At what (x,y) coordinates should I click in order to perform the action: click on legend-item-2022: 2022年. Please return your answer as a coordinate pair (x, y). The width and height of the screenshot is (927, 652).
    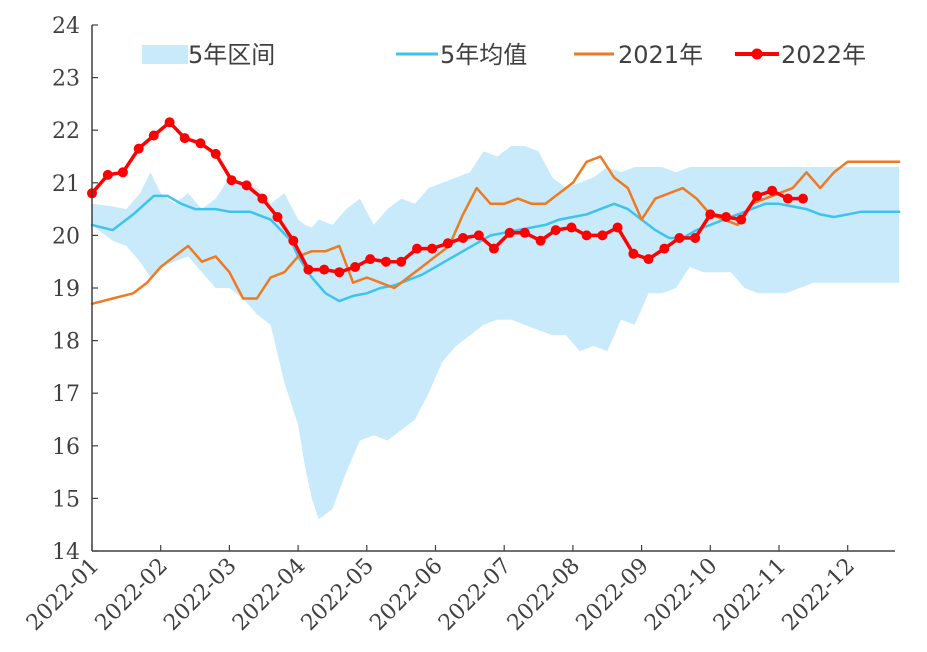
    Looking at the image, I should click on (800, 55).